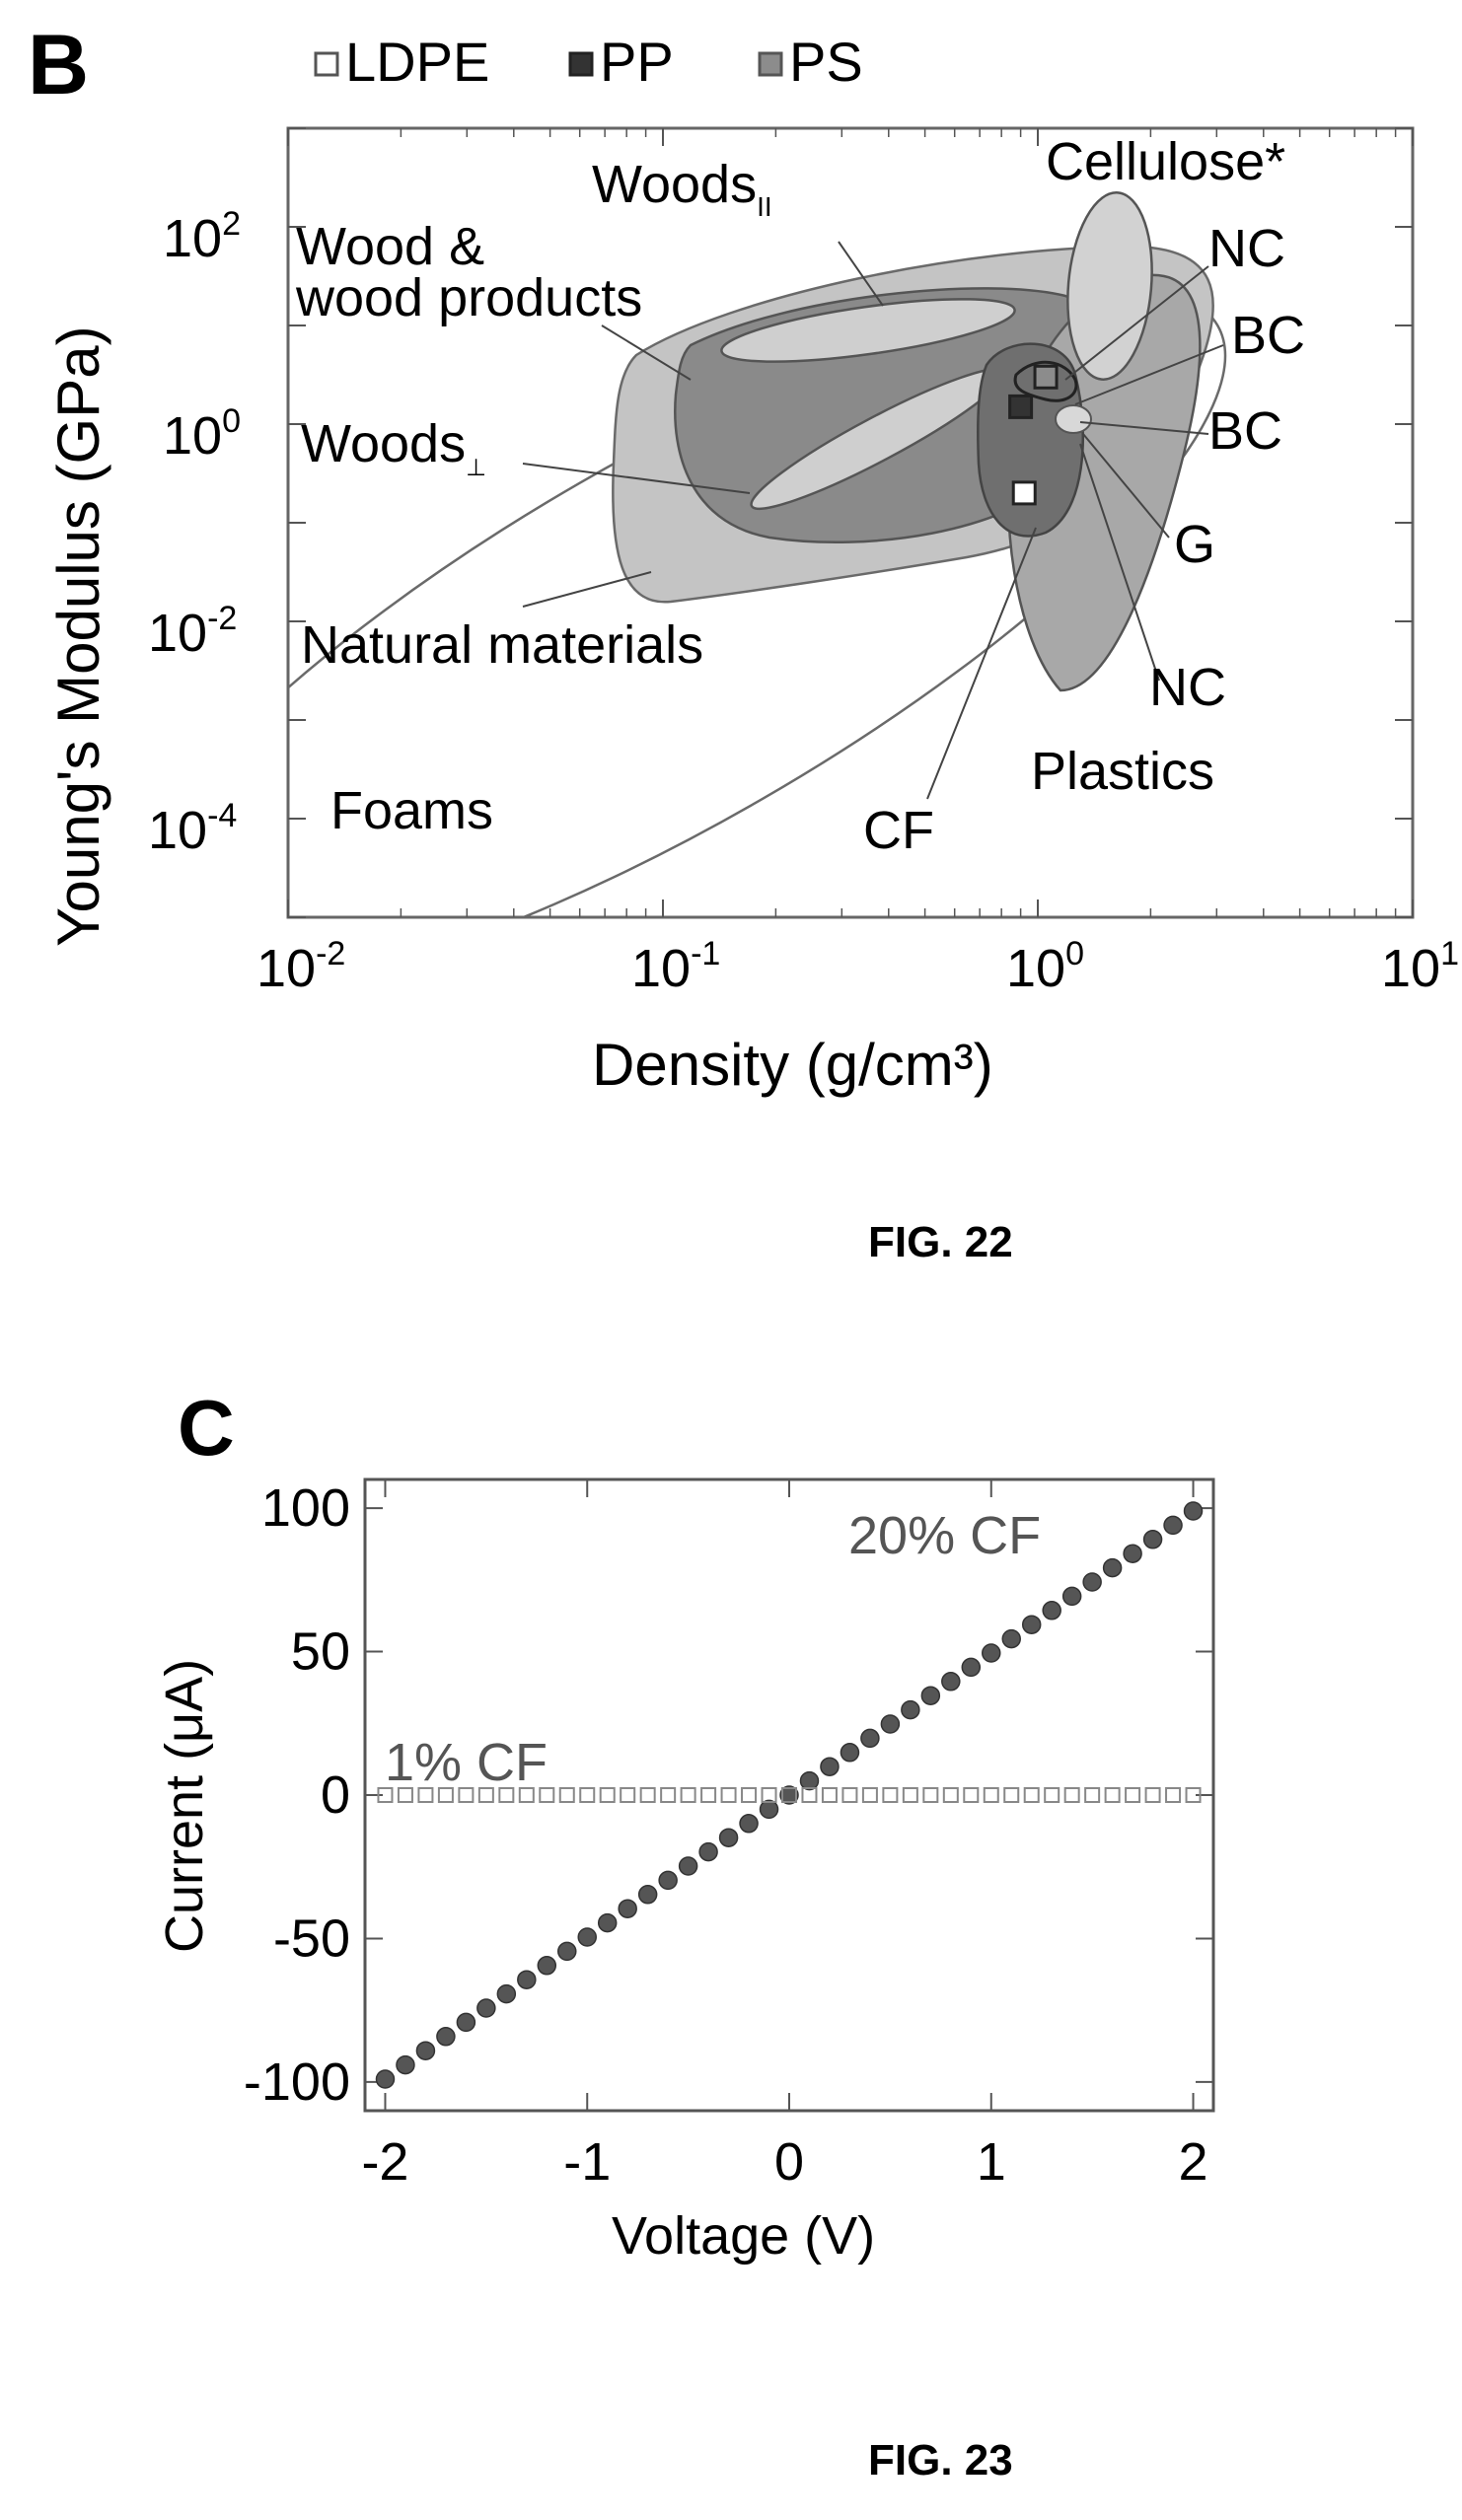 This screenshot has height=2520, width=1462. I want to click on label-natural-materials: Natural materials, so click(502, 645).